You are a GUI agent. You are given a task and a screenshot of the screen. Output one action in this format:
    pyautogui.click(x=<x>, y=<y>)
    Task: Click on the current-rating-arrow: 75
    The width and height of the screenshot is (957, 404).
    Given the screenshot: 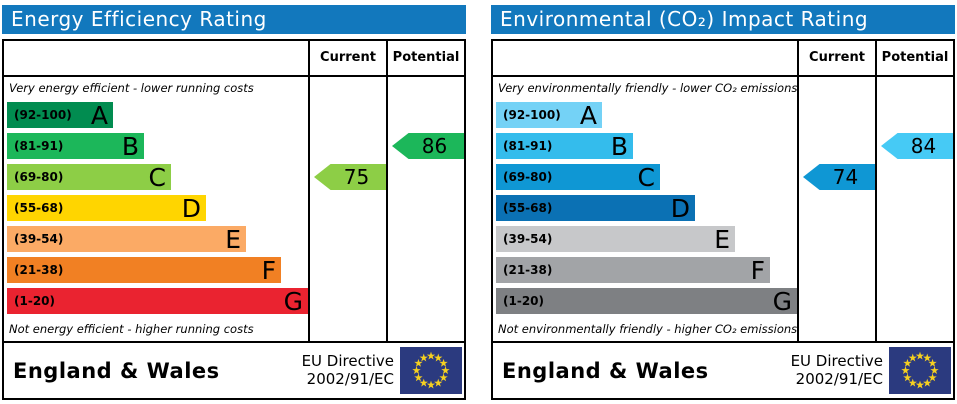 What is the action you would take?
    pyautogui.click(x=350, y=177)
    